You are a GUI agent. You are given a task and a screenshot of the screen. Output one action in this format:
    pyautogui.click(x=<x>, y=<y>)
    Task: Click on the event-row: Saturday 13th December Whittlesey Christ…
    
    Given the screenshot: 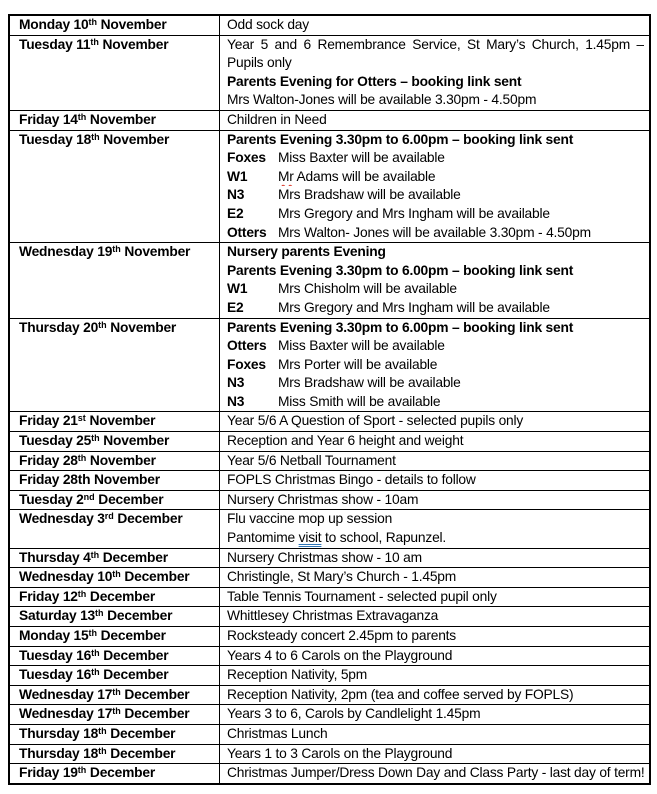 What is the action you would take?
    pyautogui.click(x=329, y=616)
    